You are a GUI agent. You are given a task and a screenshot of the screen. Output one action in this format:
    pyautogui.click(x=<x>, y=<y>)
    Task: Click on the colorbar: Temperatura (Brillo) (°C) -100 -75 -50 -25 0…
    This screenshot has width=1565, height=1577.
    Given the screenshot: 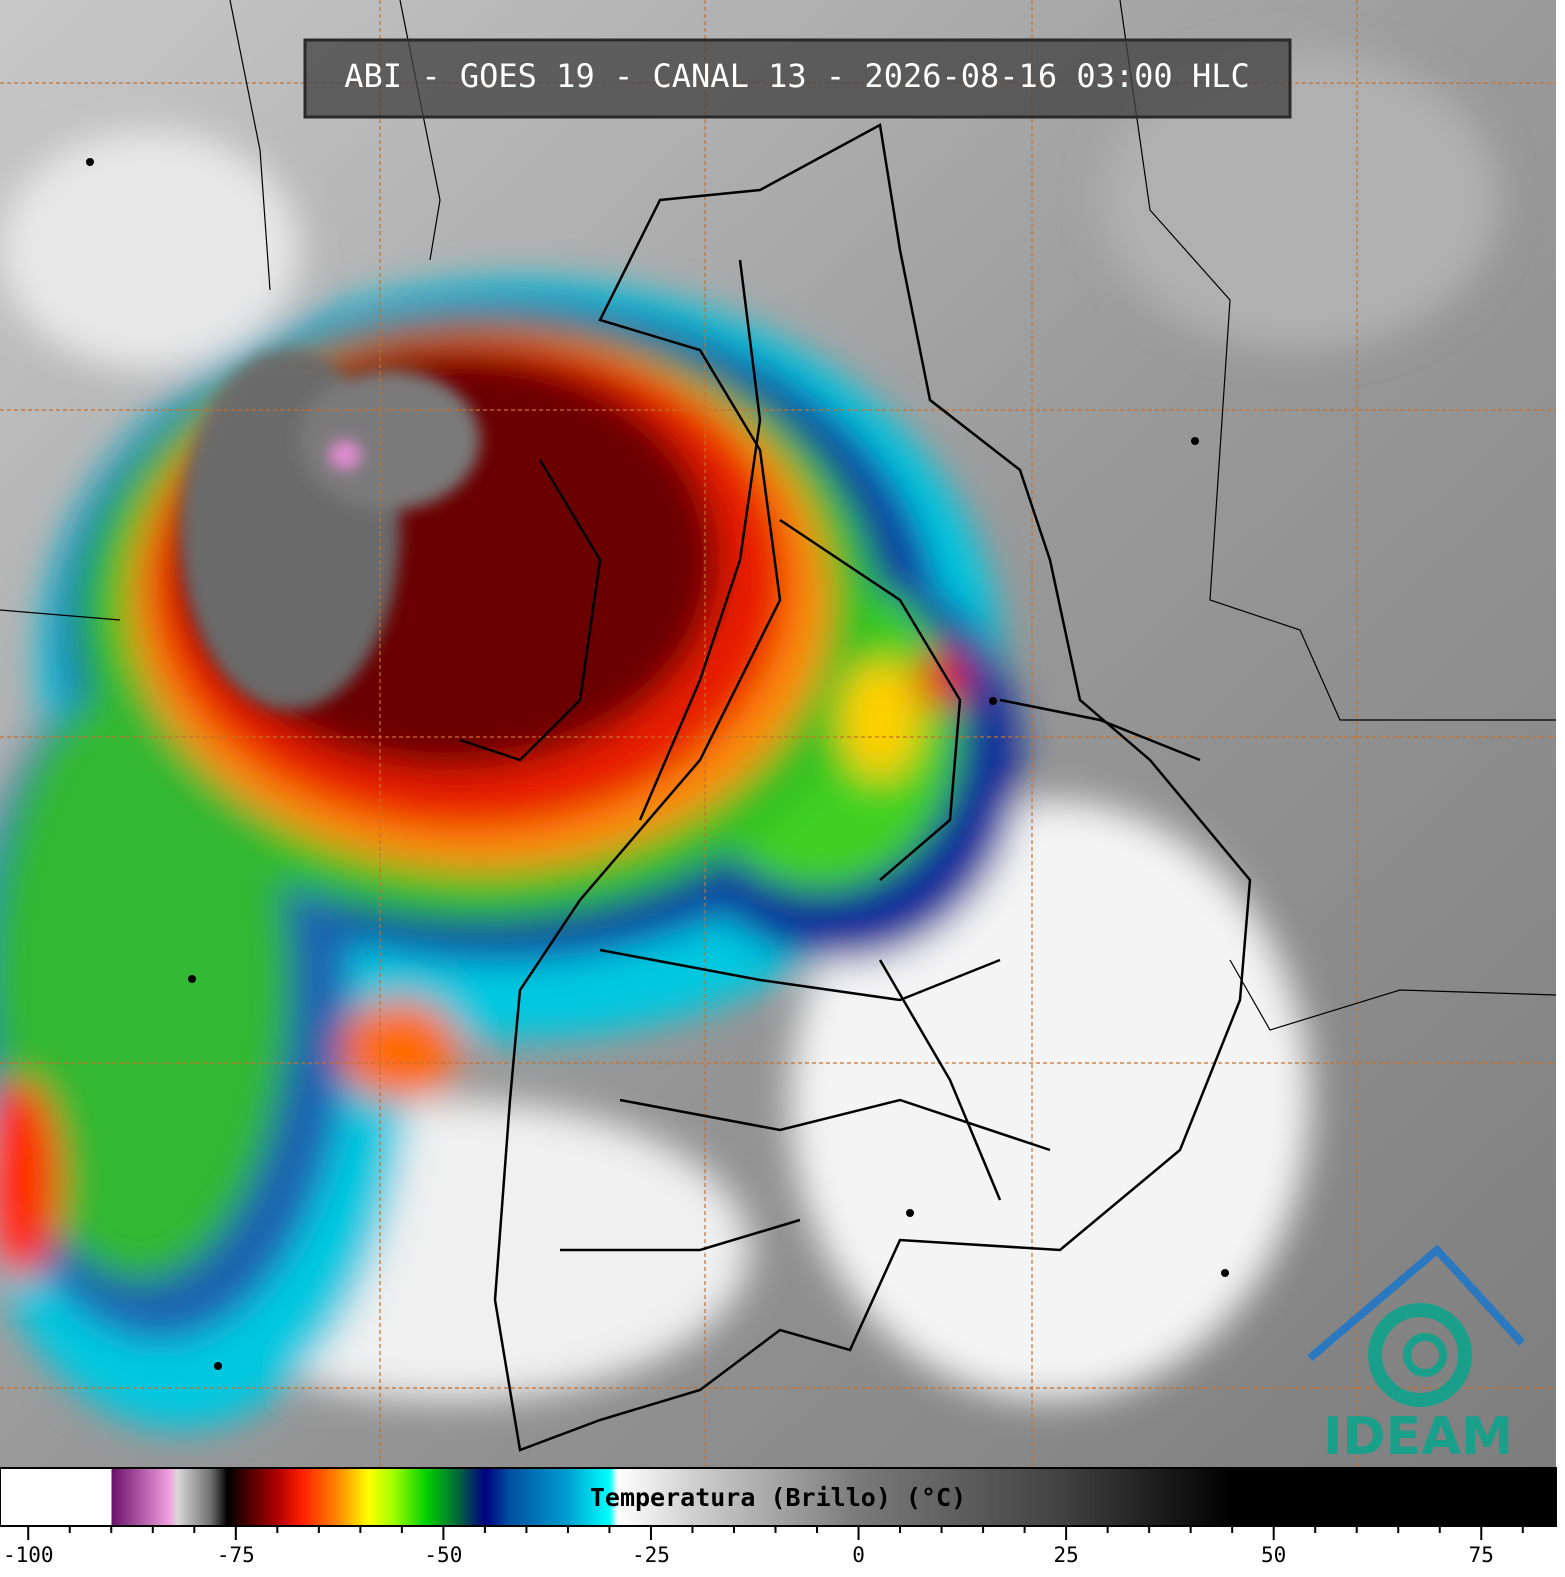 What is the action you would take?
    pyautogui.click(x=778, y=1517)
    